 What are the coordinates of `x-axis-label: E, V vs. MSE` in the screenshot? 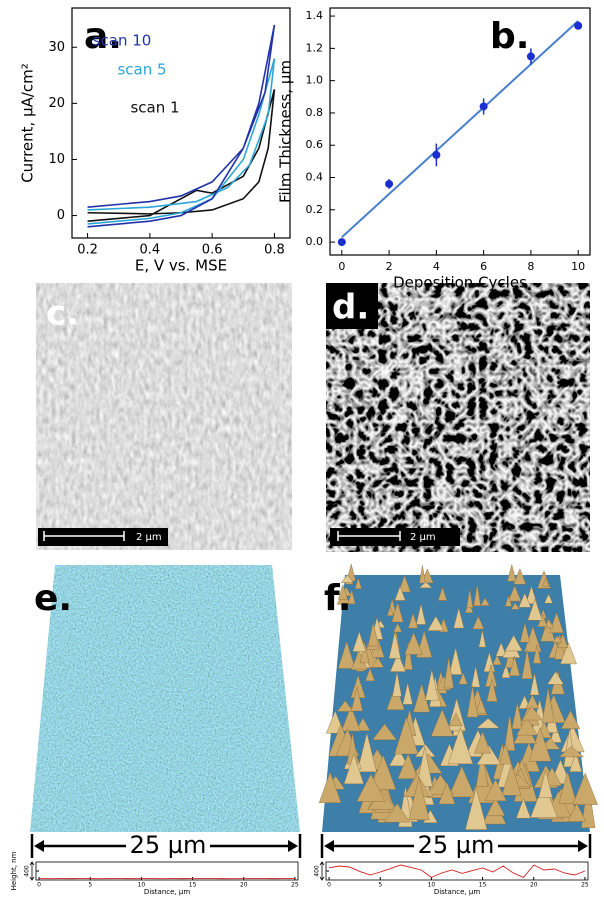 It's located at (181, 266).